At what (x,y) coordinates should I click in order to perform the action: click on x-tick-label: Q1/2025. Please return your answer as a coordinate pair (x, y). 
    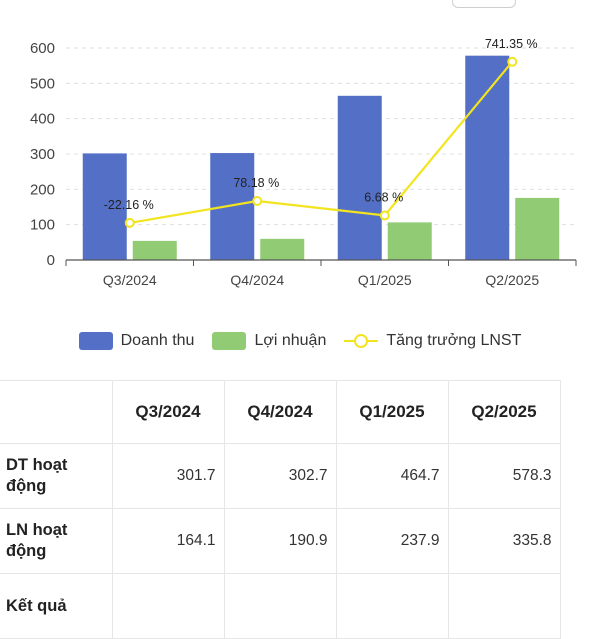
    Looking at the image, I should click on (385, 280).